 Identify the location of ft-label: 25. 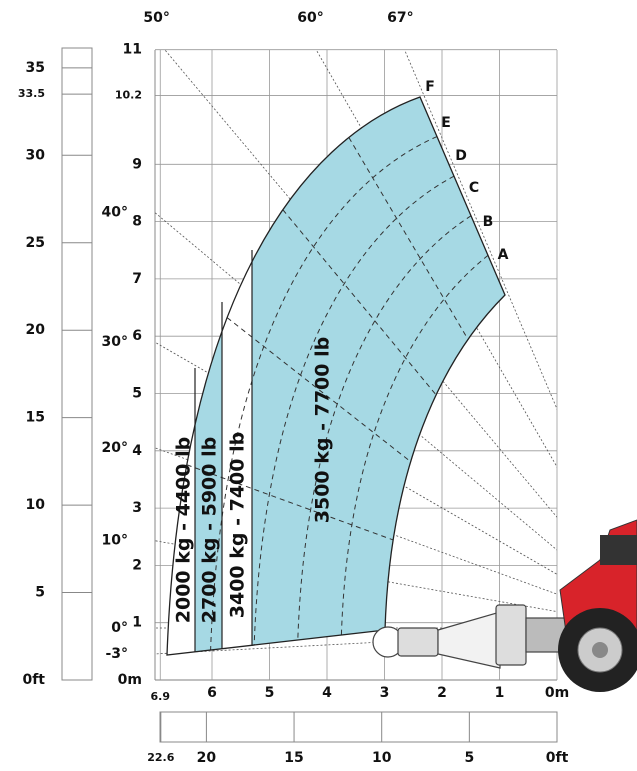
(35, 243).